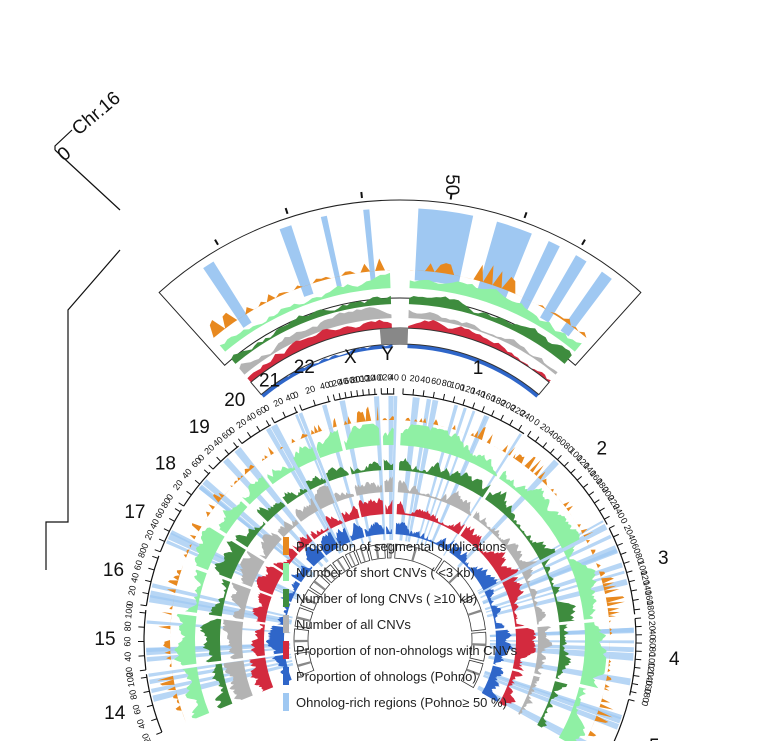  Describe the element at coordinates (648, 686) in the screenshot. I see `tick-label: 160` at that location.